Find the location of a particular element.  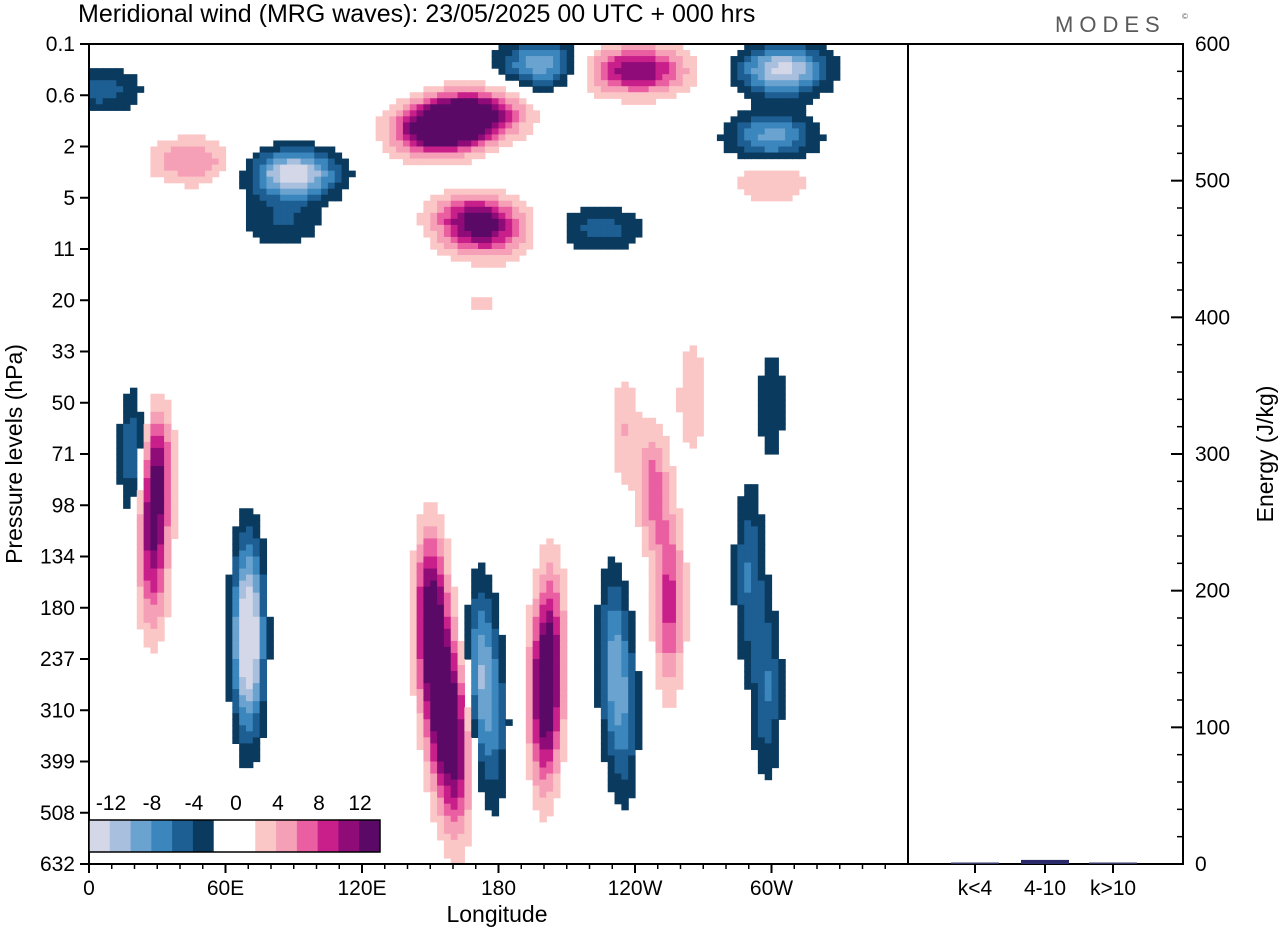

energy-axis-label: Energy (J/kg) is located at coordinates (1265, 454).